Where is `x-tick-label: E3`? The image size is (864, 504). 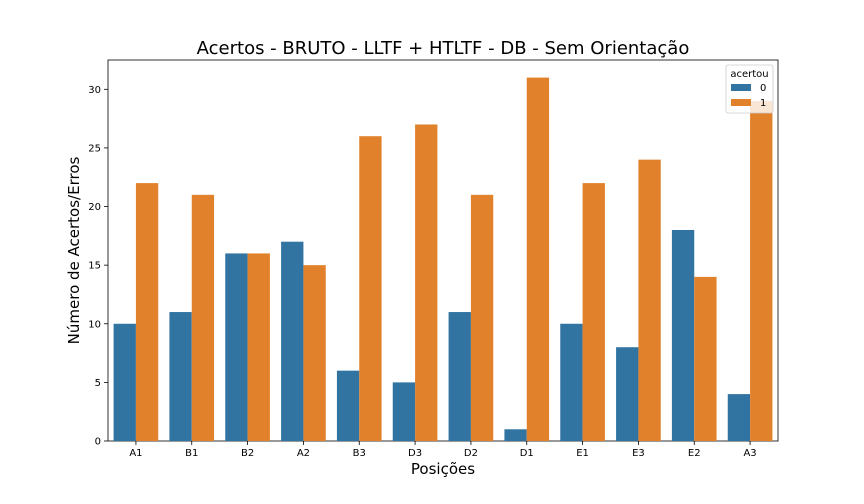
x-tick-label: E3 is located at coordinates (638, 453).